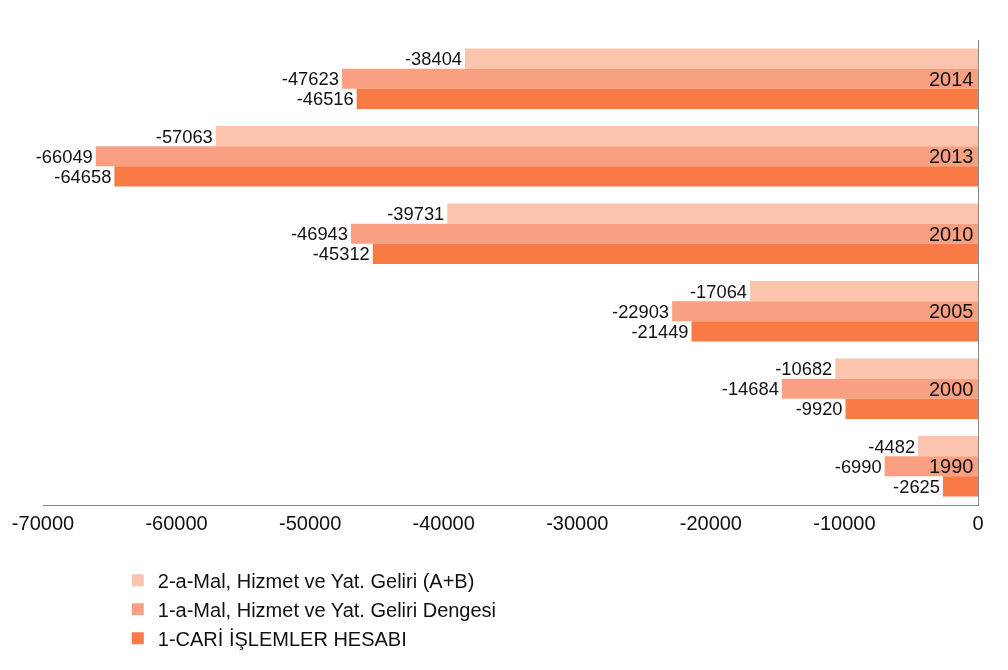  Describe the element at coordinates (660, 331) in the screenshot. I see `data-label: -21449` at that location.